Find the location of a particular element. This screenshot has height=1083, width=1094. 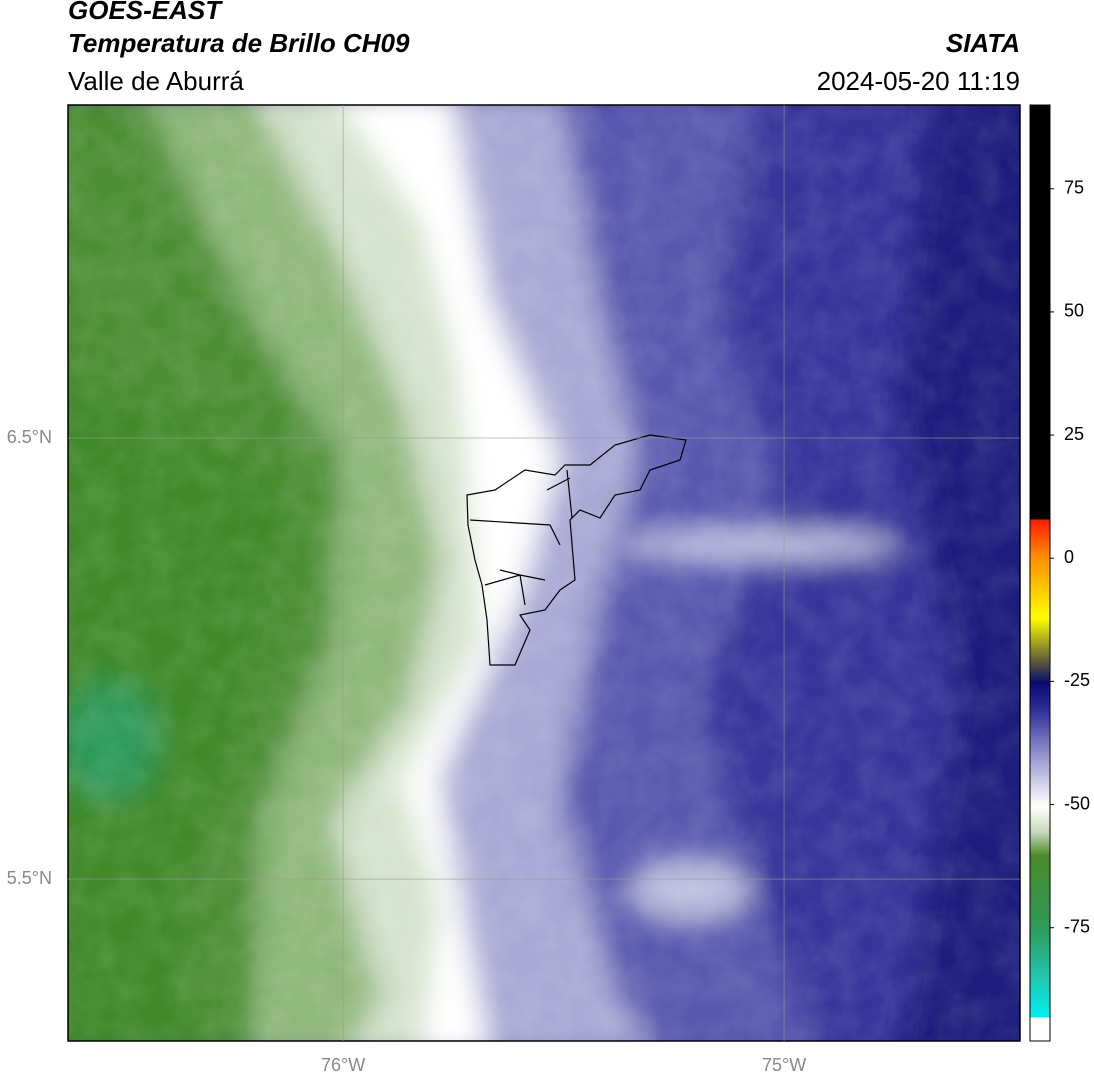

satellite: GOES-EAST is located at coordinates (145, 12).